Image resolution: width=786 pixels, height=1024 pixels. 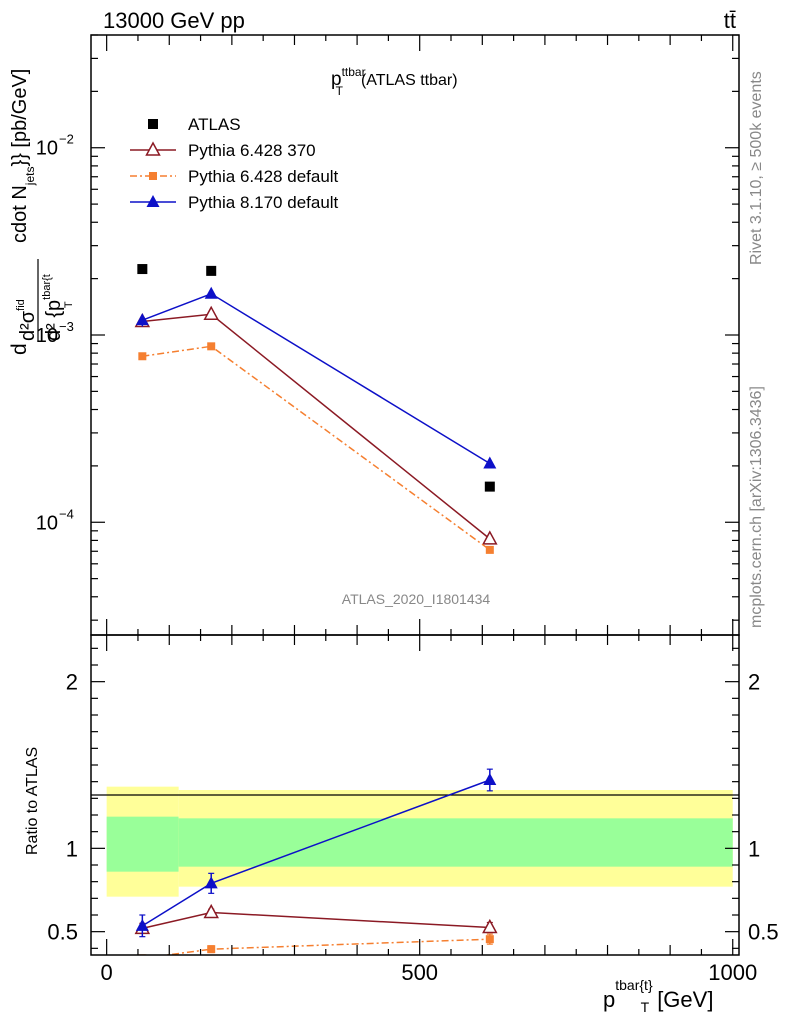 What do you see at coordinates (66, 326) in the screenshot?
I see `y-tick-label-exp: −3` at bounding box center [66, 326].